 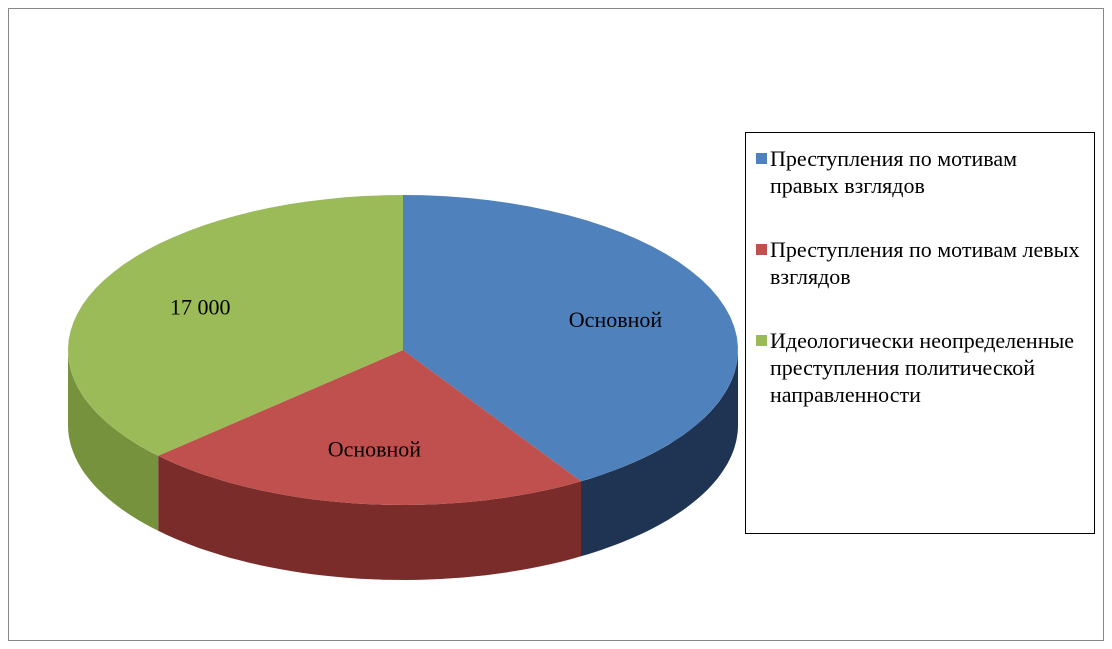 I want to click on legend-item: Преступления по мотивам левых взглядов, so click(x=923, y=263).